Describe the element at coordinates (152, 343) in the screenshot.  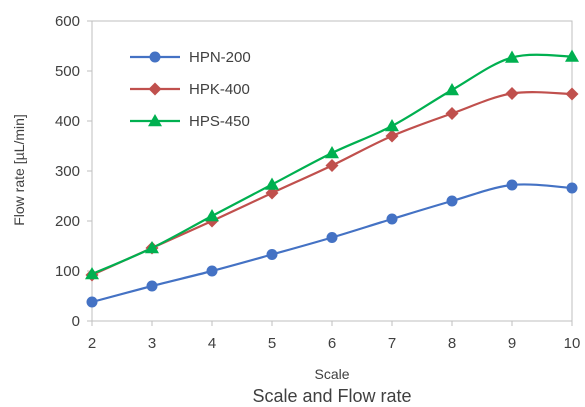
I see `x-tick-label: 3` at that location.